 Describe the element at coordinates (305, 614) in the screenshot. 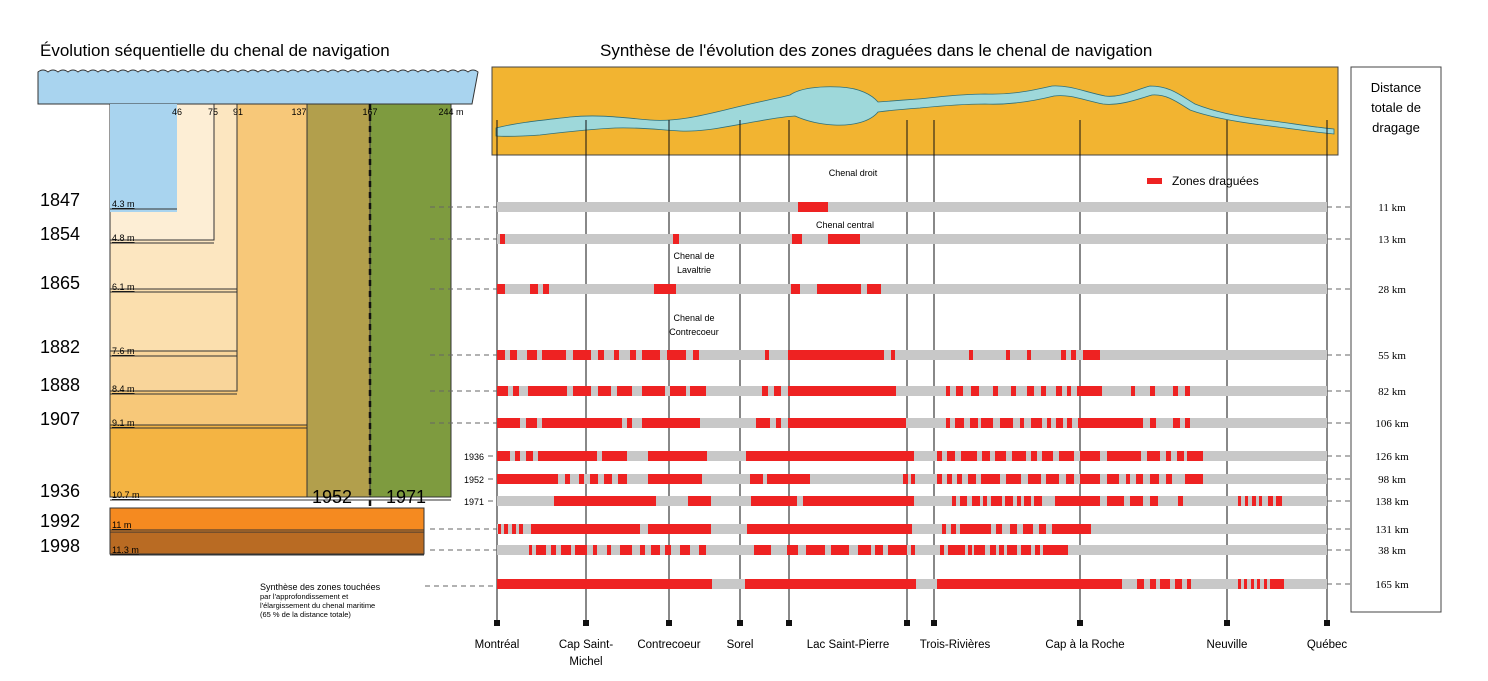

I see `synthesis-caption-line: (65 % de la distance totale)` at that location.